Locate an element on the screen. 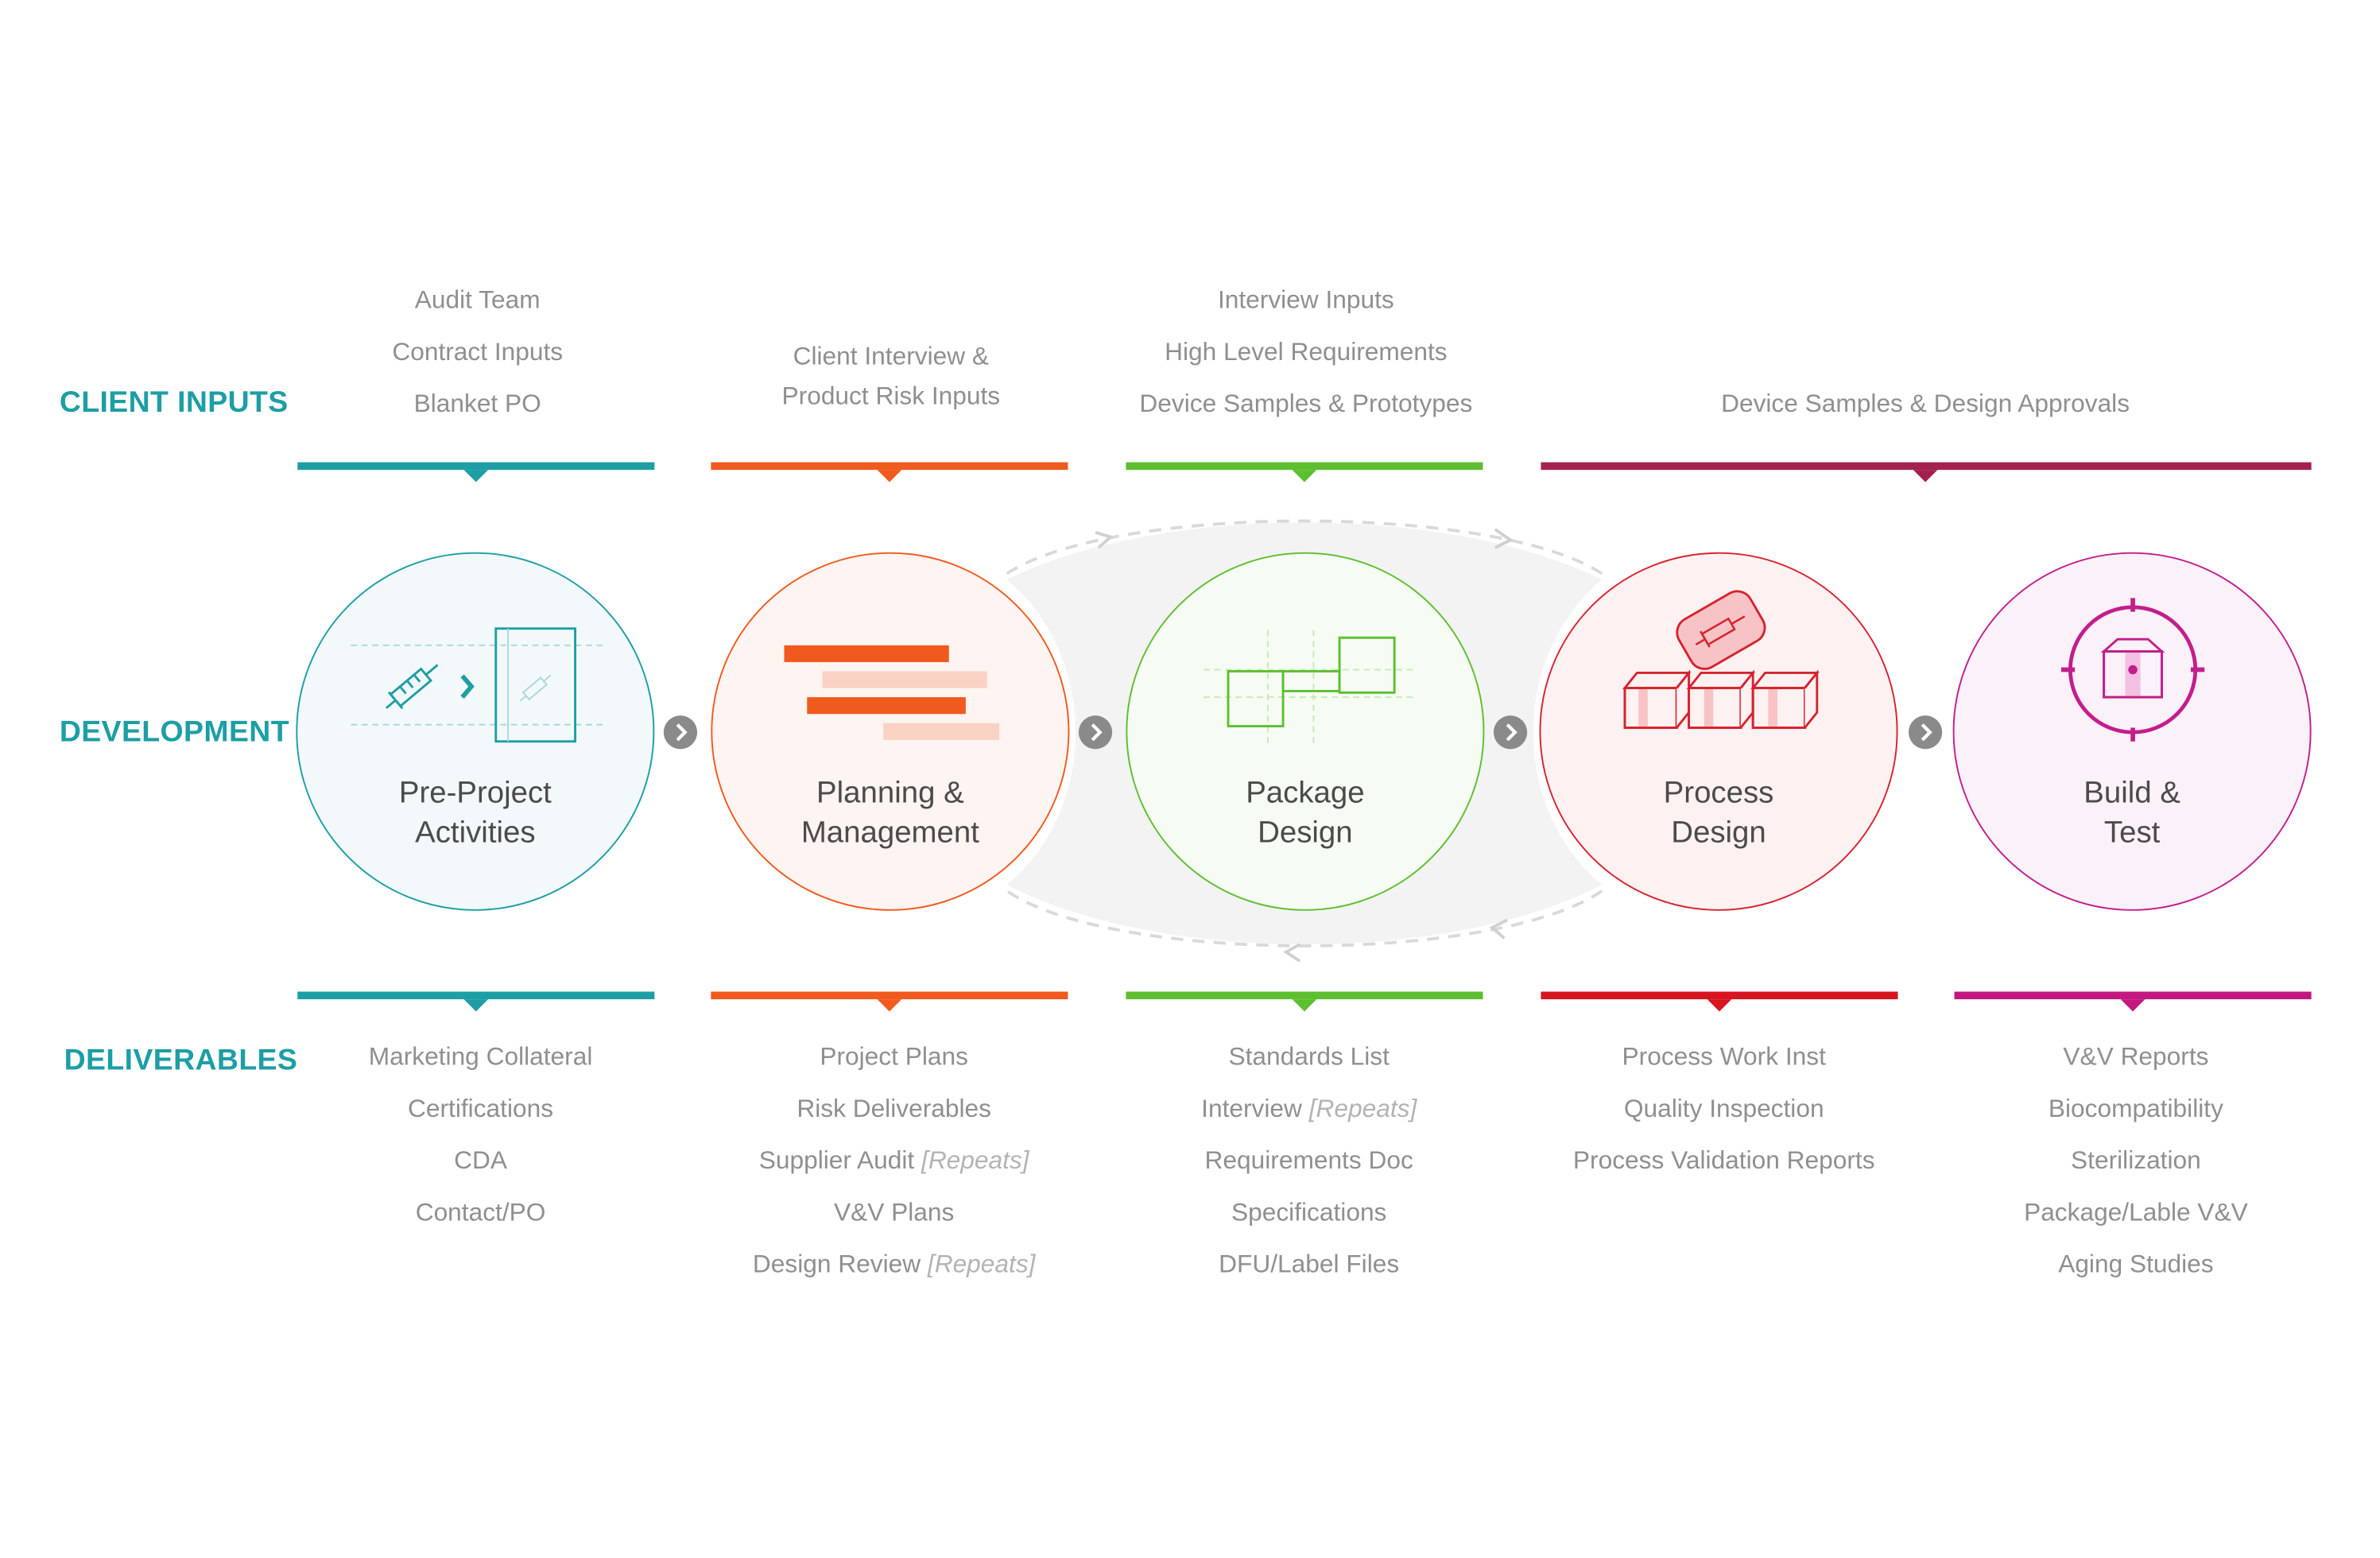  client-bar-pre-project is located at coordinates (476, 466).